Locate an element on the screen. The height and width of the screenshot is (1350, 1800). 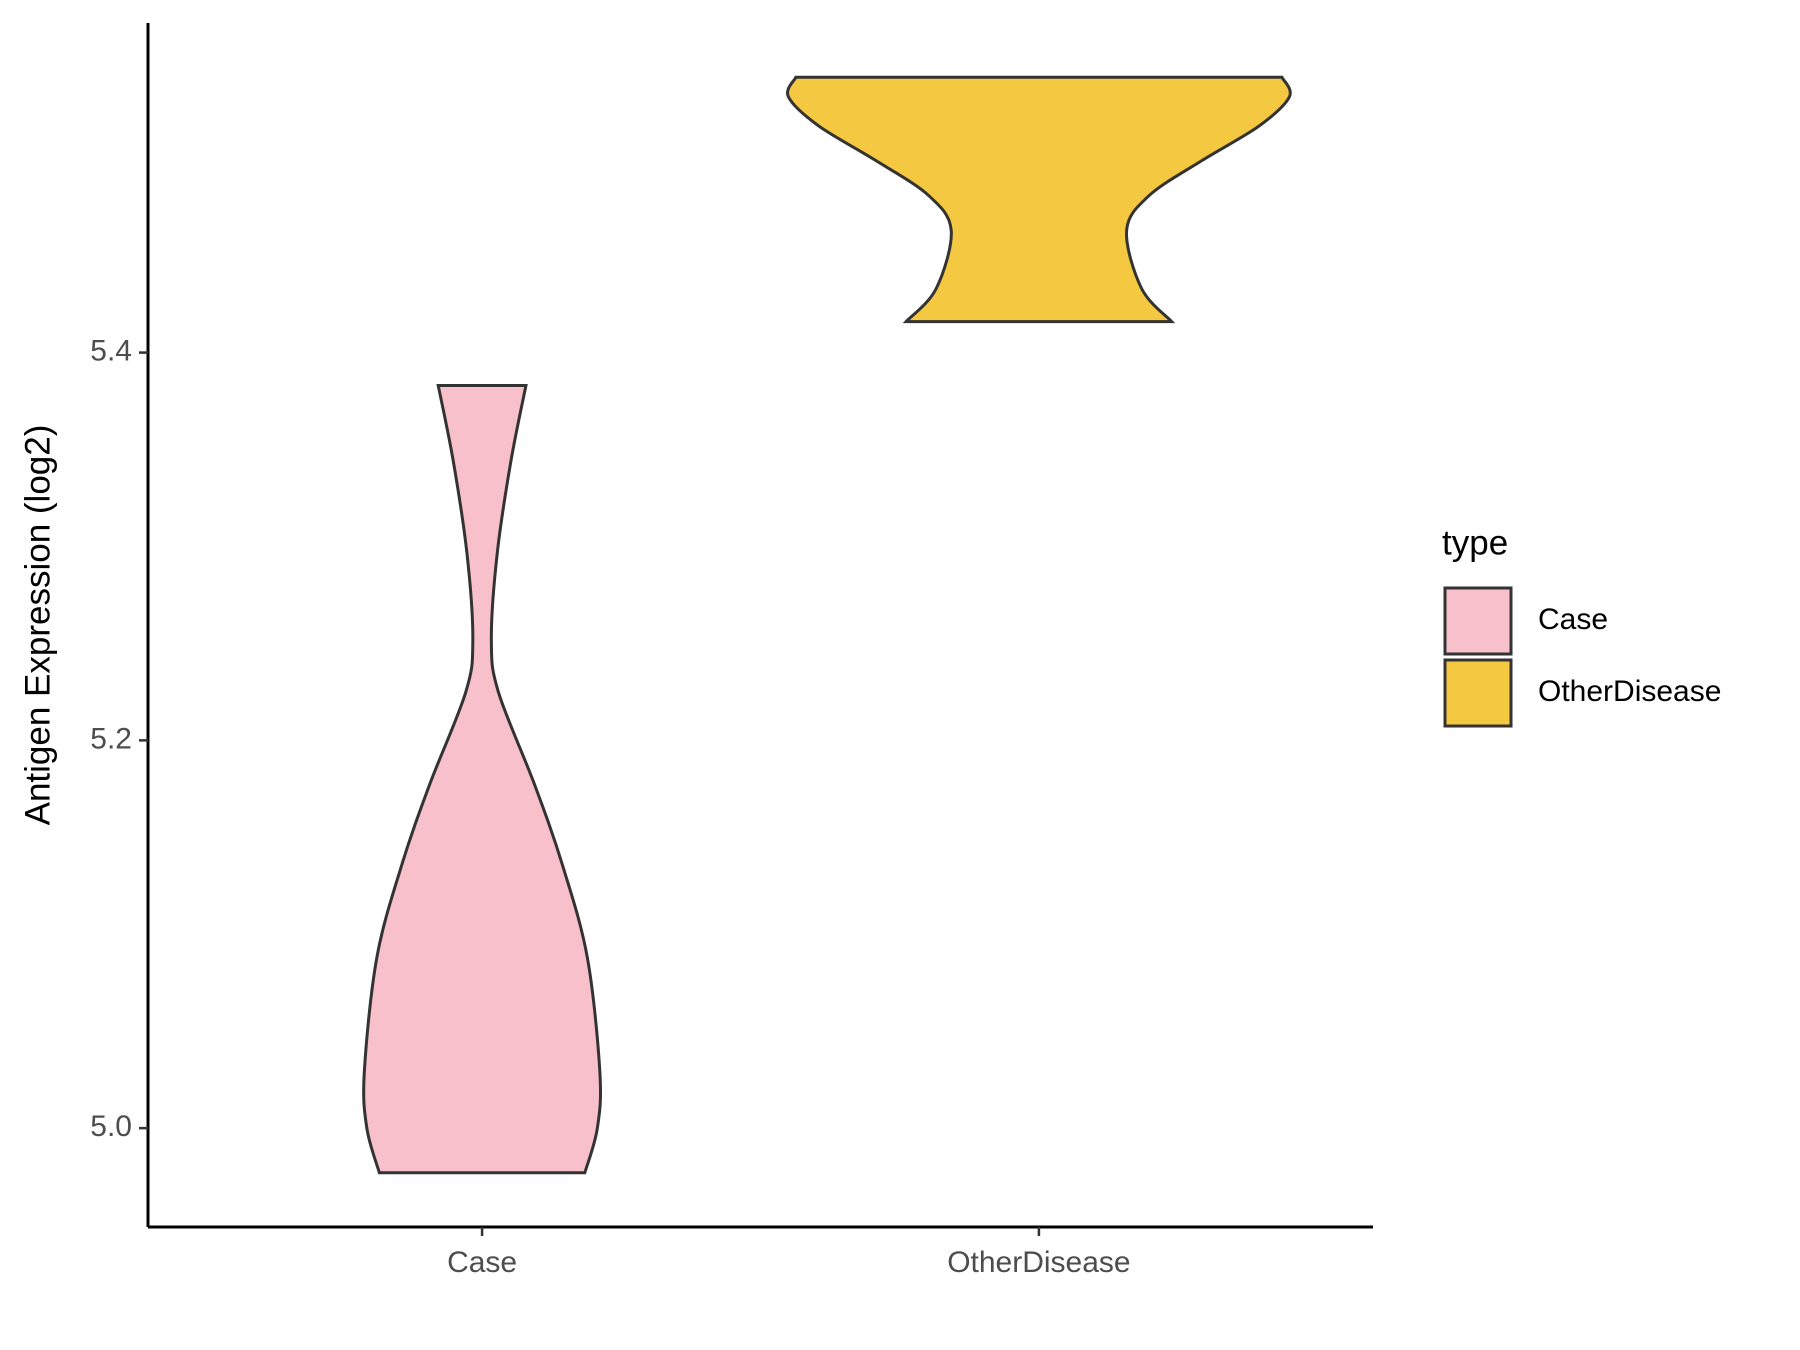
legend-label: Case is located at coordinates (1573, 619).